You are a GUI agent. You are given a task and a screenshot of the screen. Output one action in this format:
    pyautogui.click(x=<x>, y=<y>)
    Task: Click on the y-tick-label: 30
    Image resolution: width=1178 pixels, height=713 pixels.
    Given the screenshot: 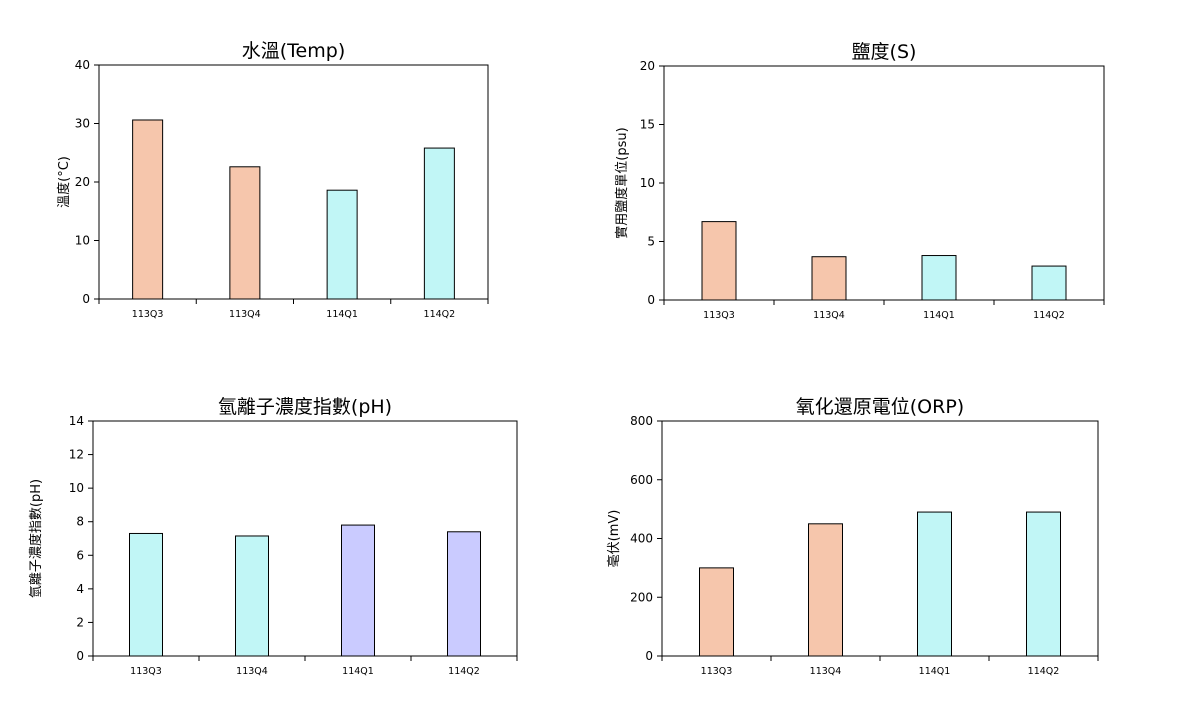 What is the action you would take?
    pyautogui.click(x=82, y=124)
    